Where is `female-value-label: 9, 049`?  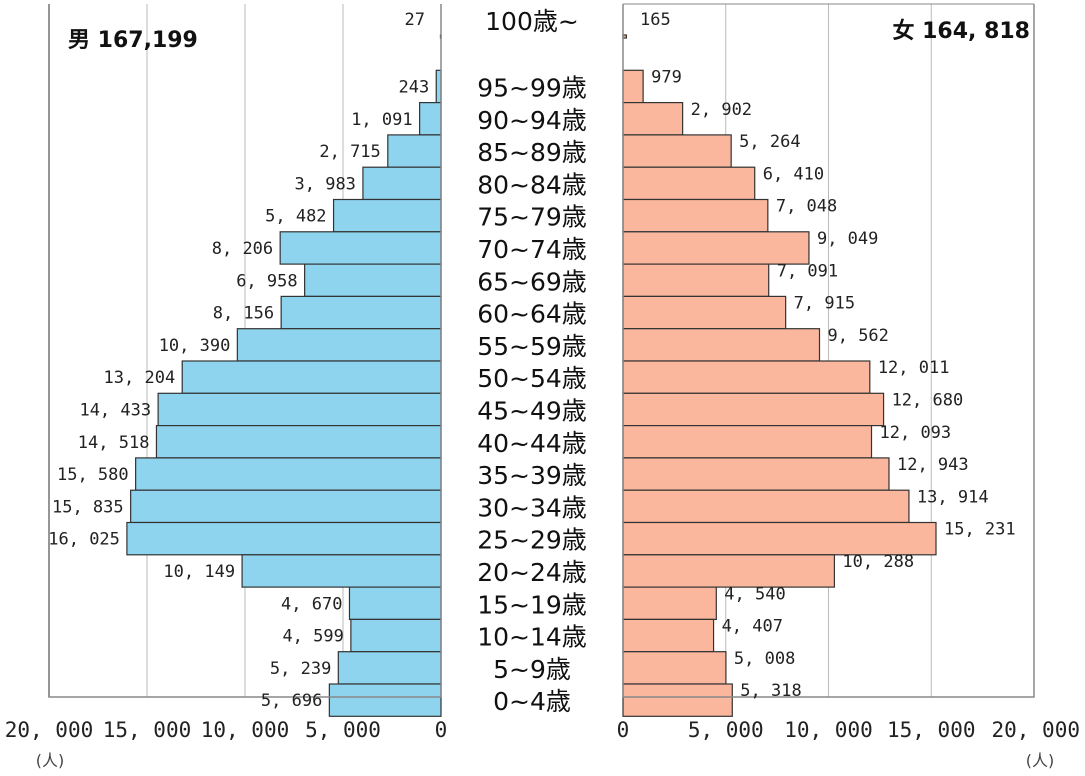 female-value-label: 9, 049 is located at coordinates (847, 239).